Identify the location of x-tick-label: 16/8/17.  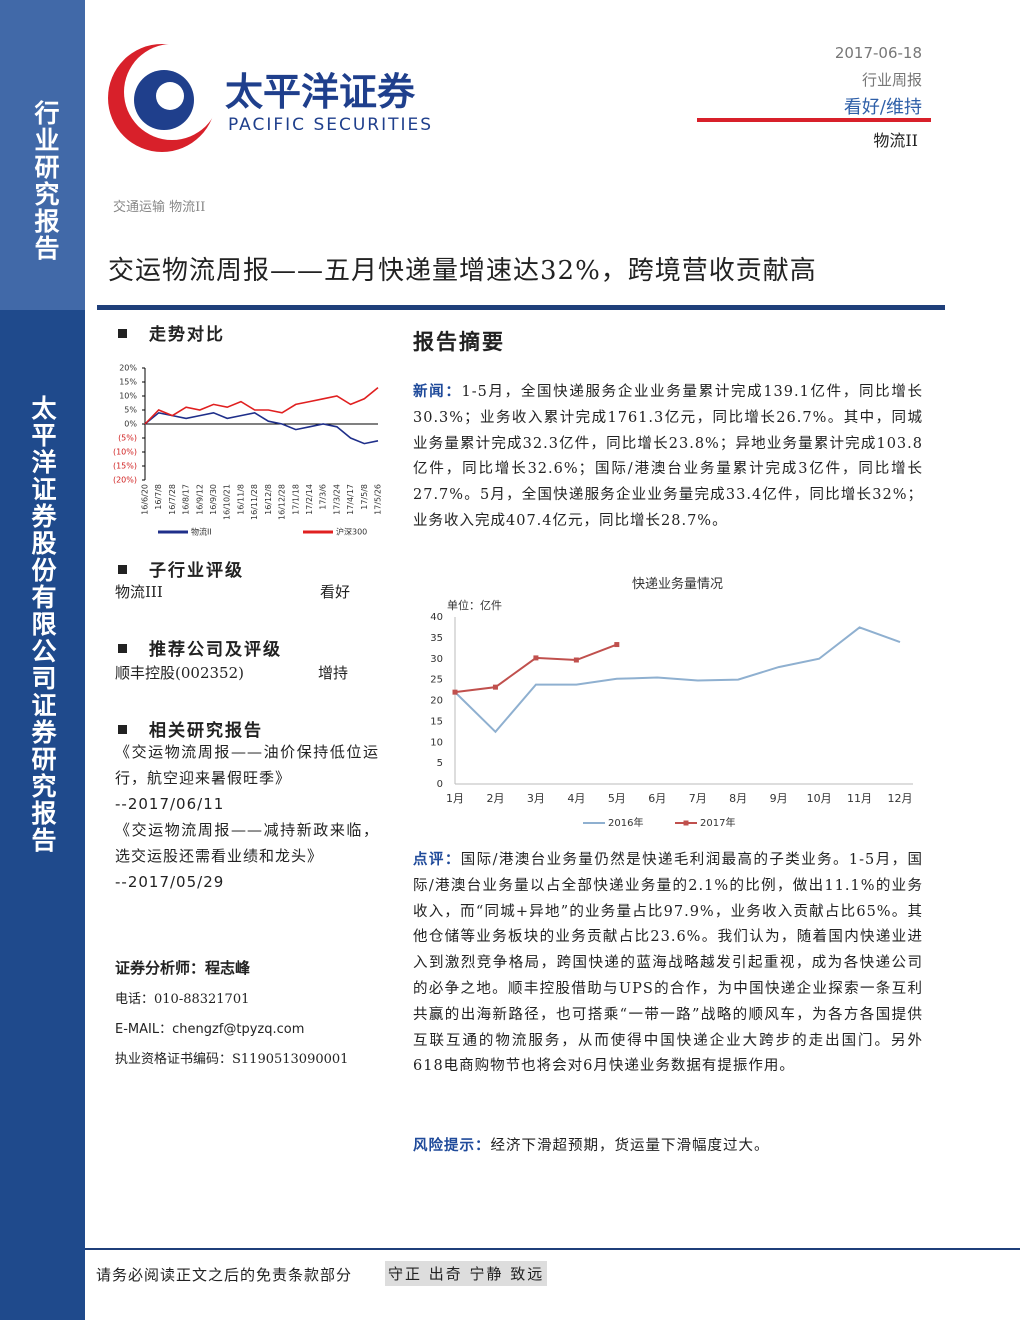
(186, 499).